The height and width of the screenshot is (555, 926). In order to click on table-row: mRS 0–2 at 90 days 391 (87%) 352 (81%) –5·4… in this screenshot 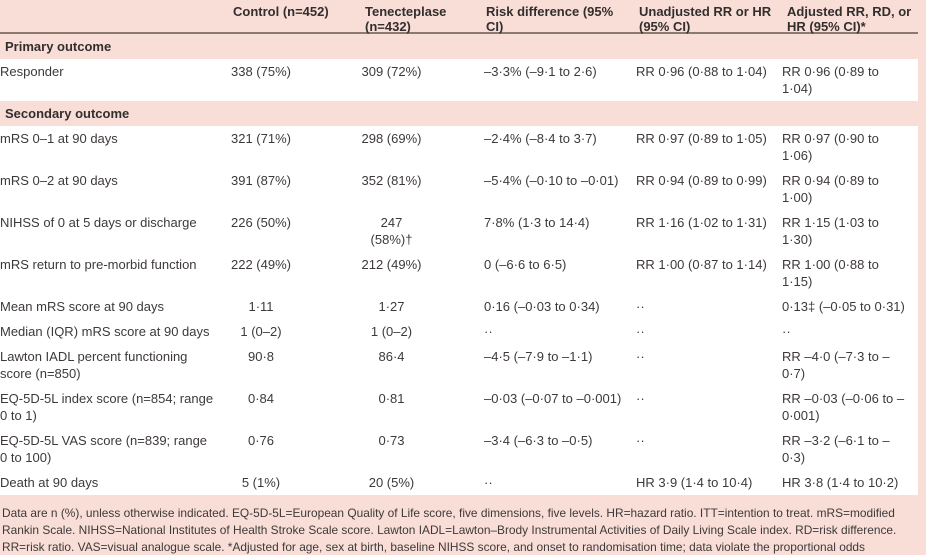, I will do `click(459, 189)`.